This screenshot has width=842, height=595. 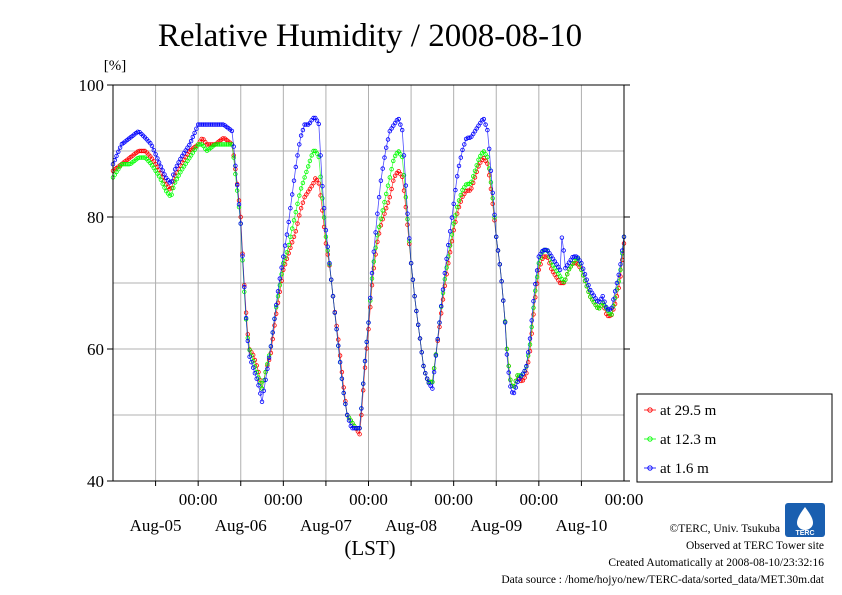 I want to click on x-axis-label: (LST), so click(x=369, y=548).